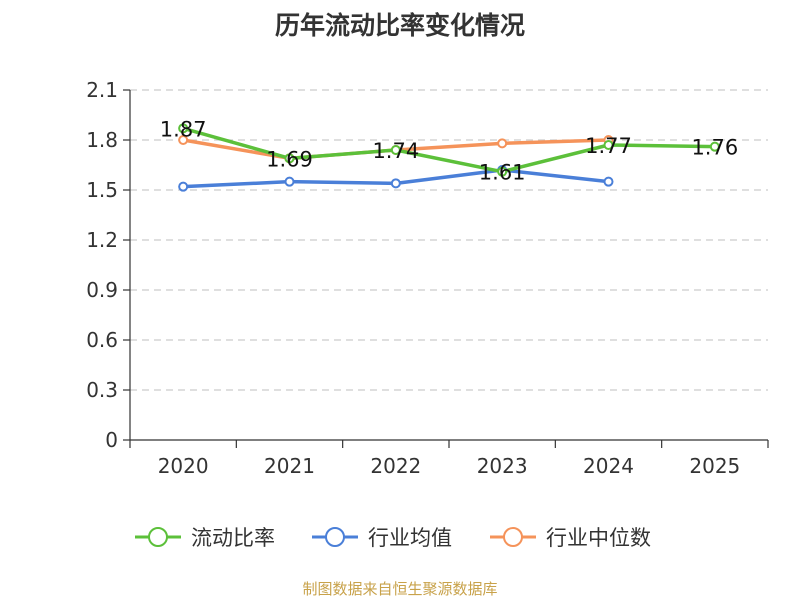 Image resolution: width=800 pixels, height=600 pixels. Describe the element at coordinates (111, 440) in the screenshot. I see `y-tick-label: 0` at that location.